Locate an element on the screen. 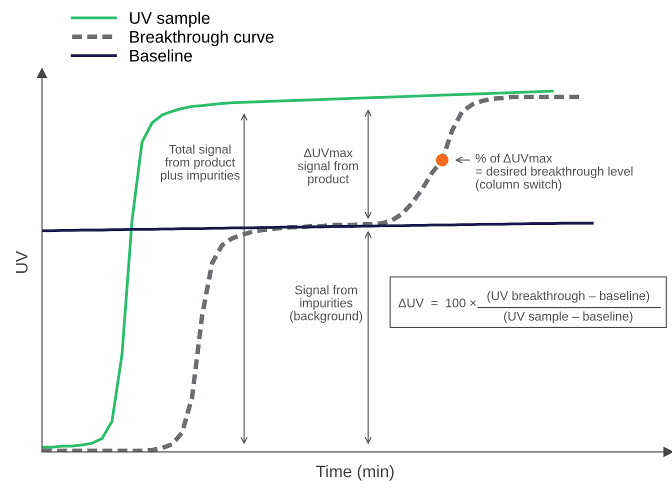  annotation: ΔUV = 100 × is located at coordinates (437, 303).